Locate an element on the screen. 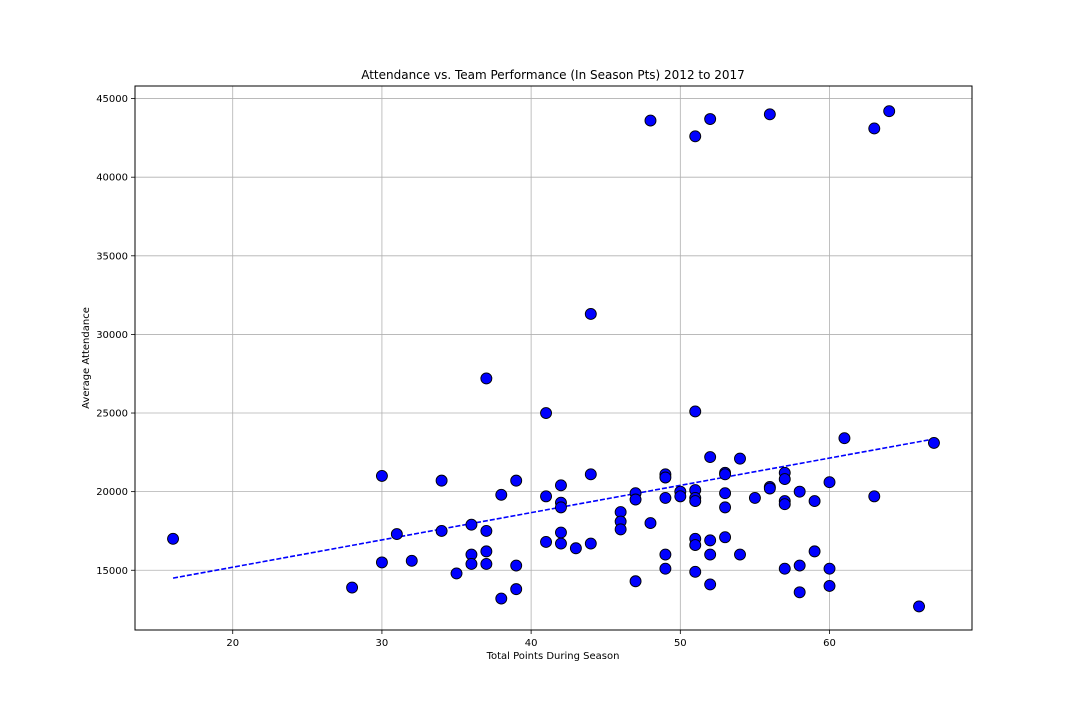 This screenshot has height=720, width=1080. y-tick-label: 15000 is located at coordinates (112, 571).